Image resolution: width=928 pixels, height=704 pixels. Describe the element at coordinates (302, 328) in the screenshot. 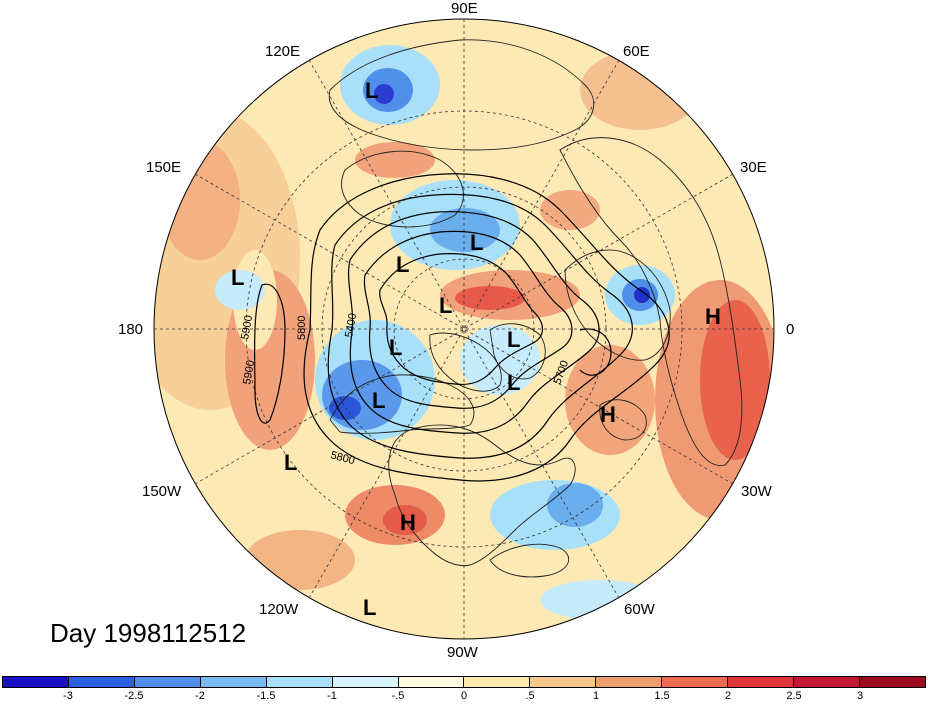

I see `contour-label: 5800` at that location.